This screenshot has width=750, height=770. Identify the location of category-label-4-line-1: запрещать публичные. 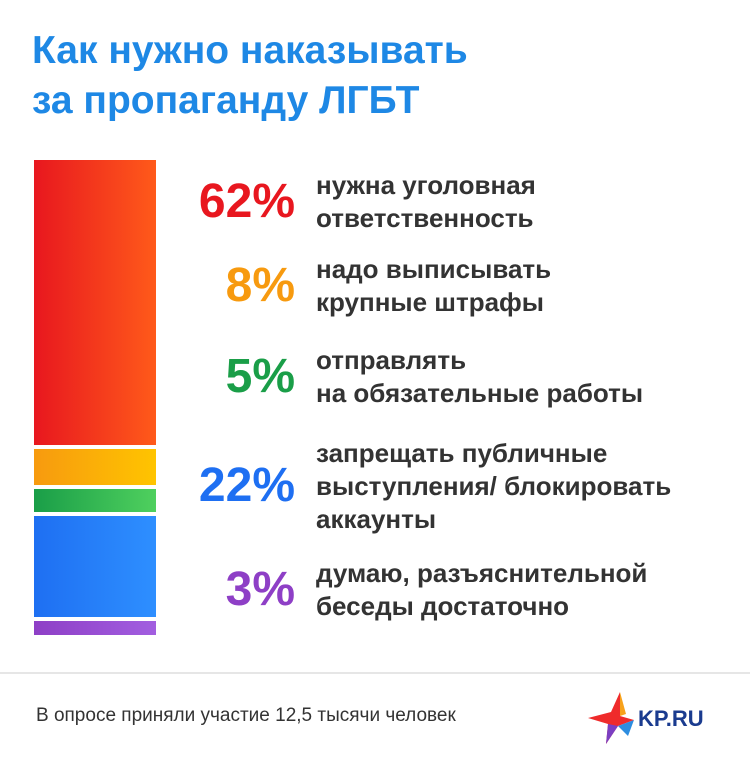
(462, 452).